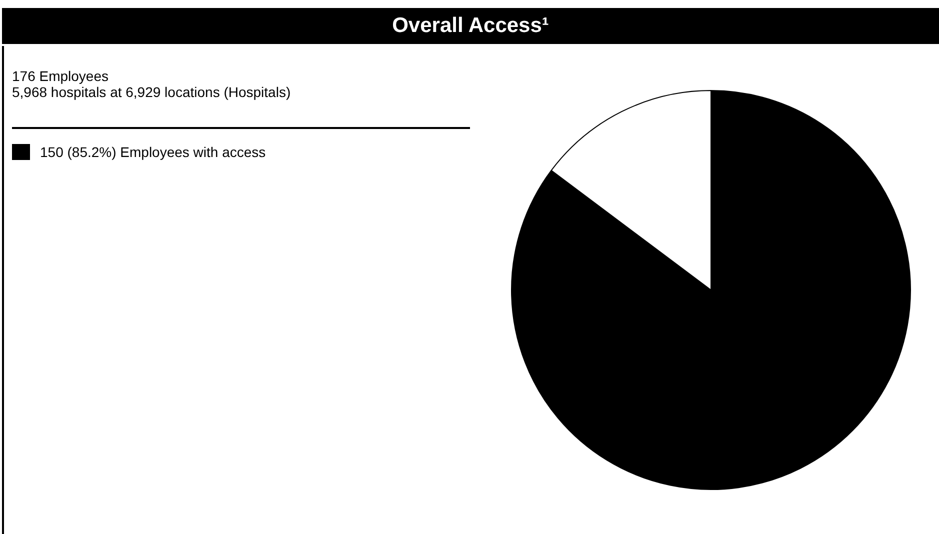 This screenshot has width=939, height=534. I want to click on text: 5,968 hospitals at 6,929 locations (Hospitals), so click(151, 92).